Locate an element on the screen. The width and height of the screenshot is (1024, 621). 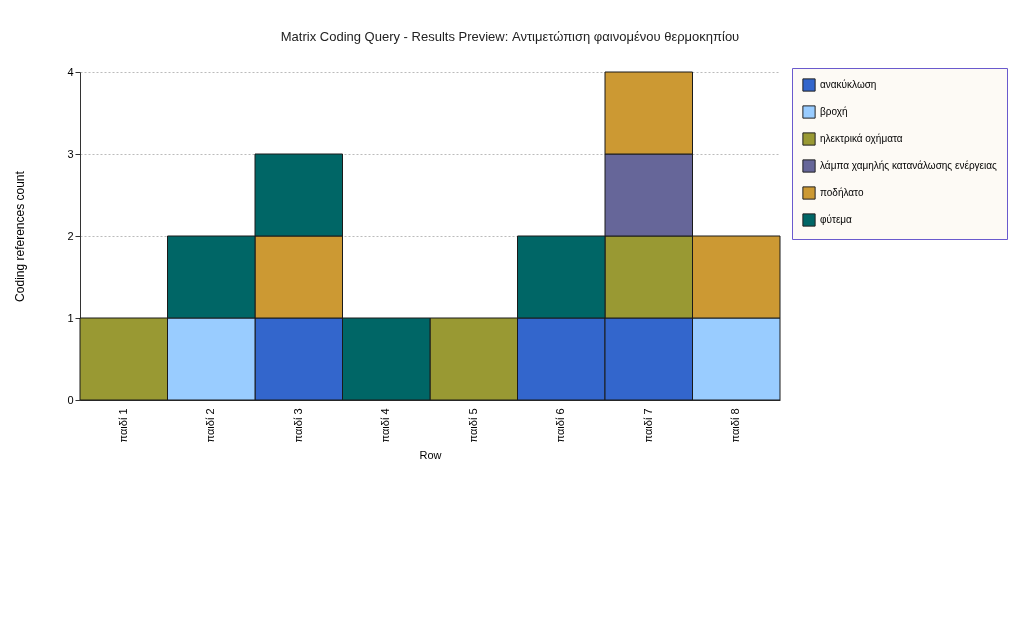
x-tick-label: παιδί 8 is located at coordinates (735, 425).